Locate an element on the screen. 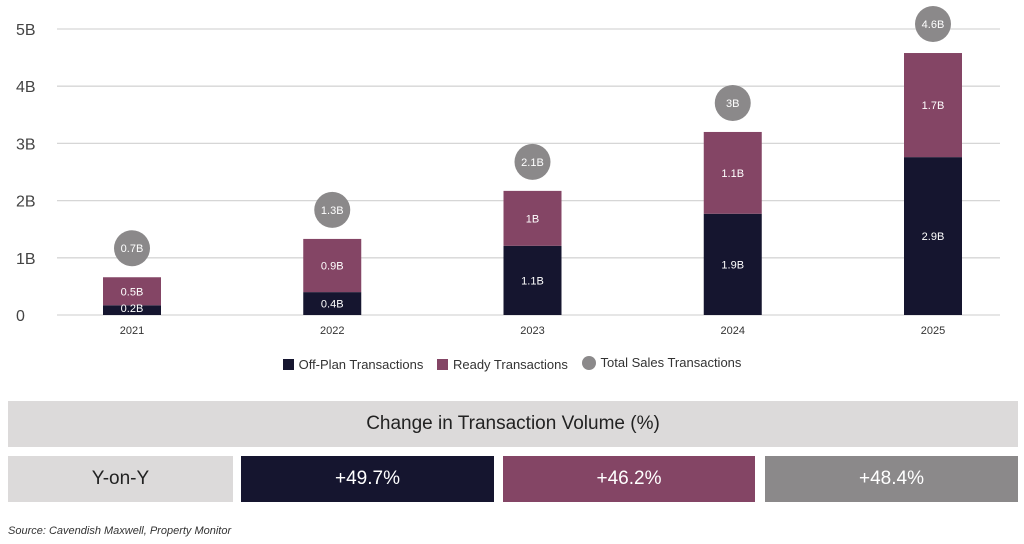 The height and width of the screenshot is (544, 1024). data-label-off-plan: 1.9B is located at coordinates (732, 265).